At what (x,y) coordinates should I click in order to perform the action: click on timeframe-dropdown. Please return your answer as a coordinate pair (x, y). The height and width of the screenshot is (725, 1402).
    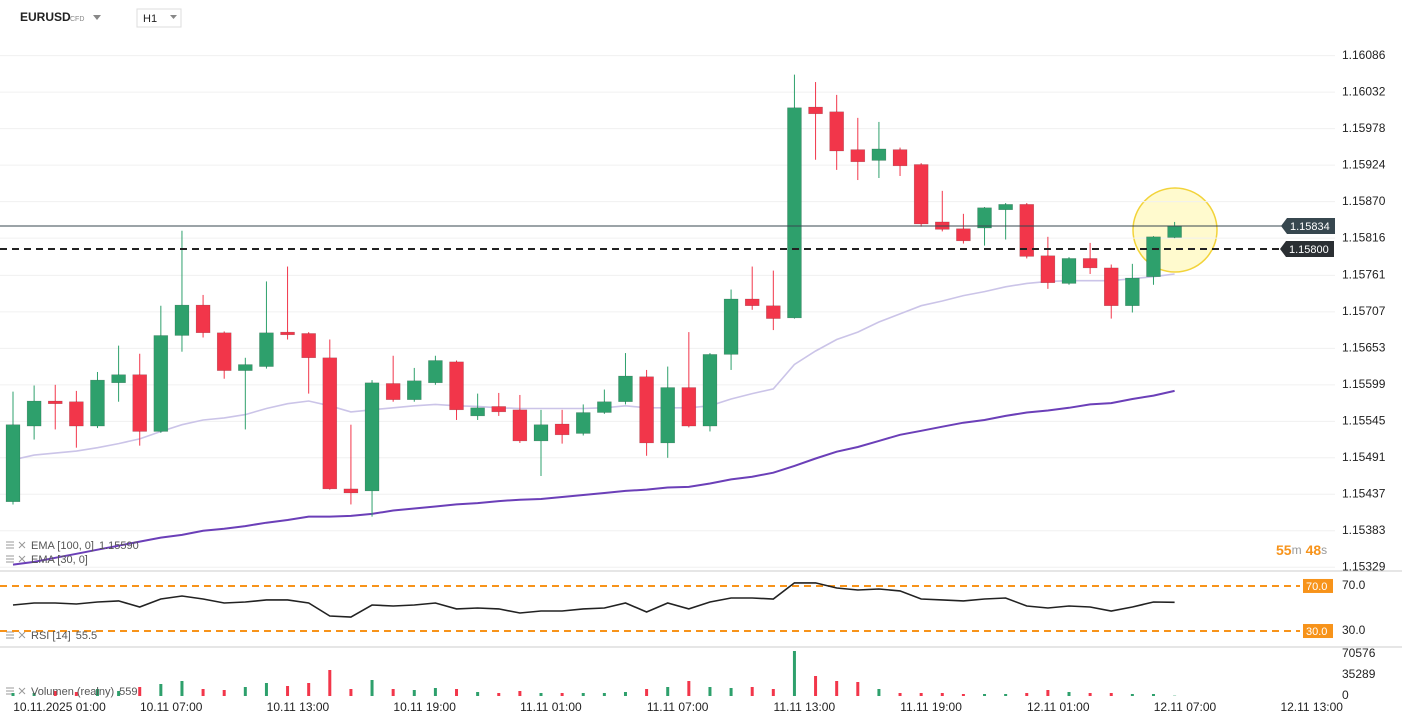
    Looking at the image, I should click on (173, 17).